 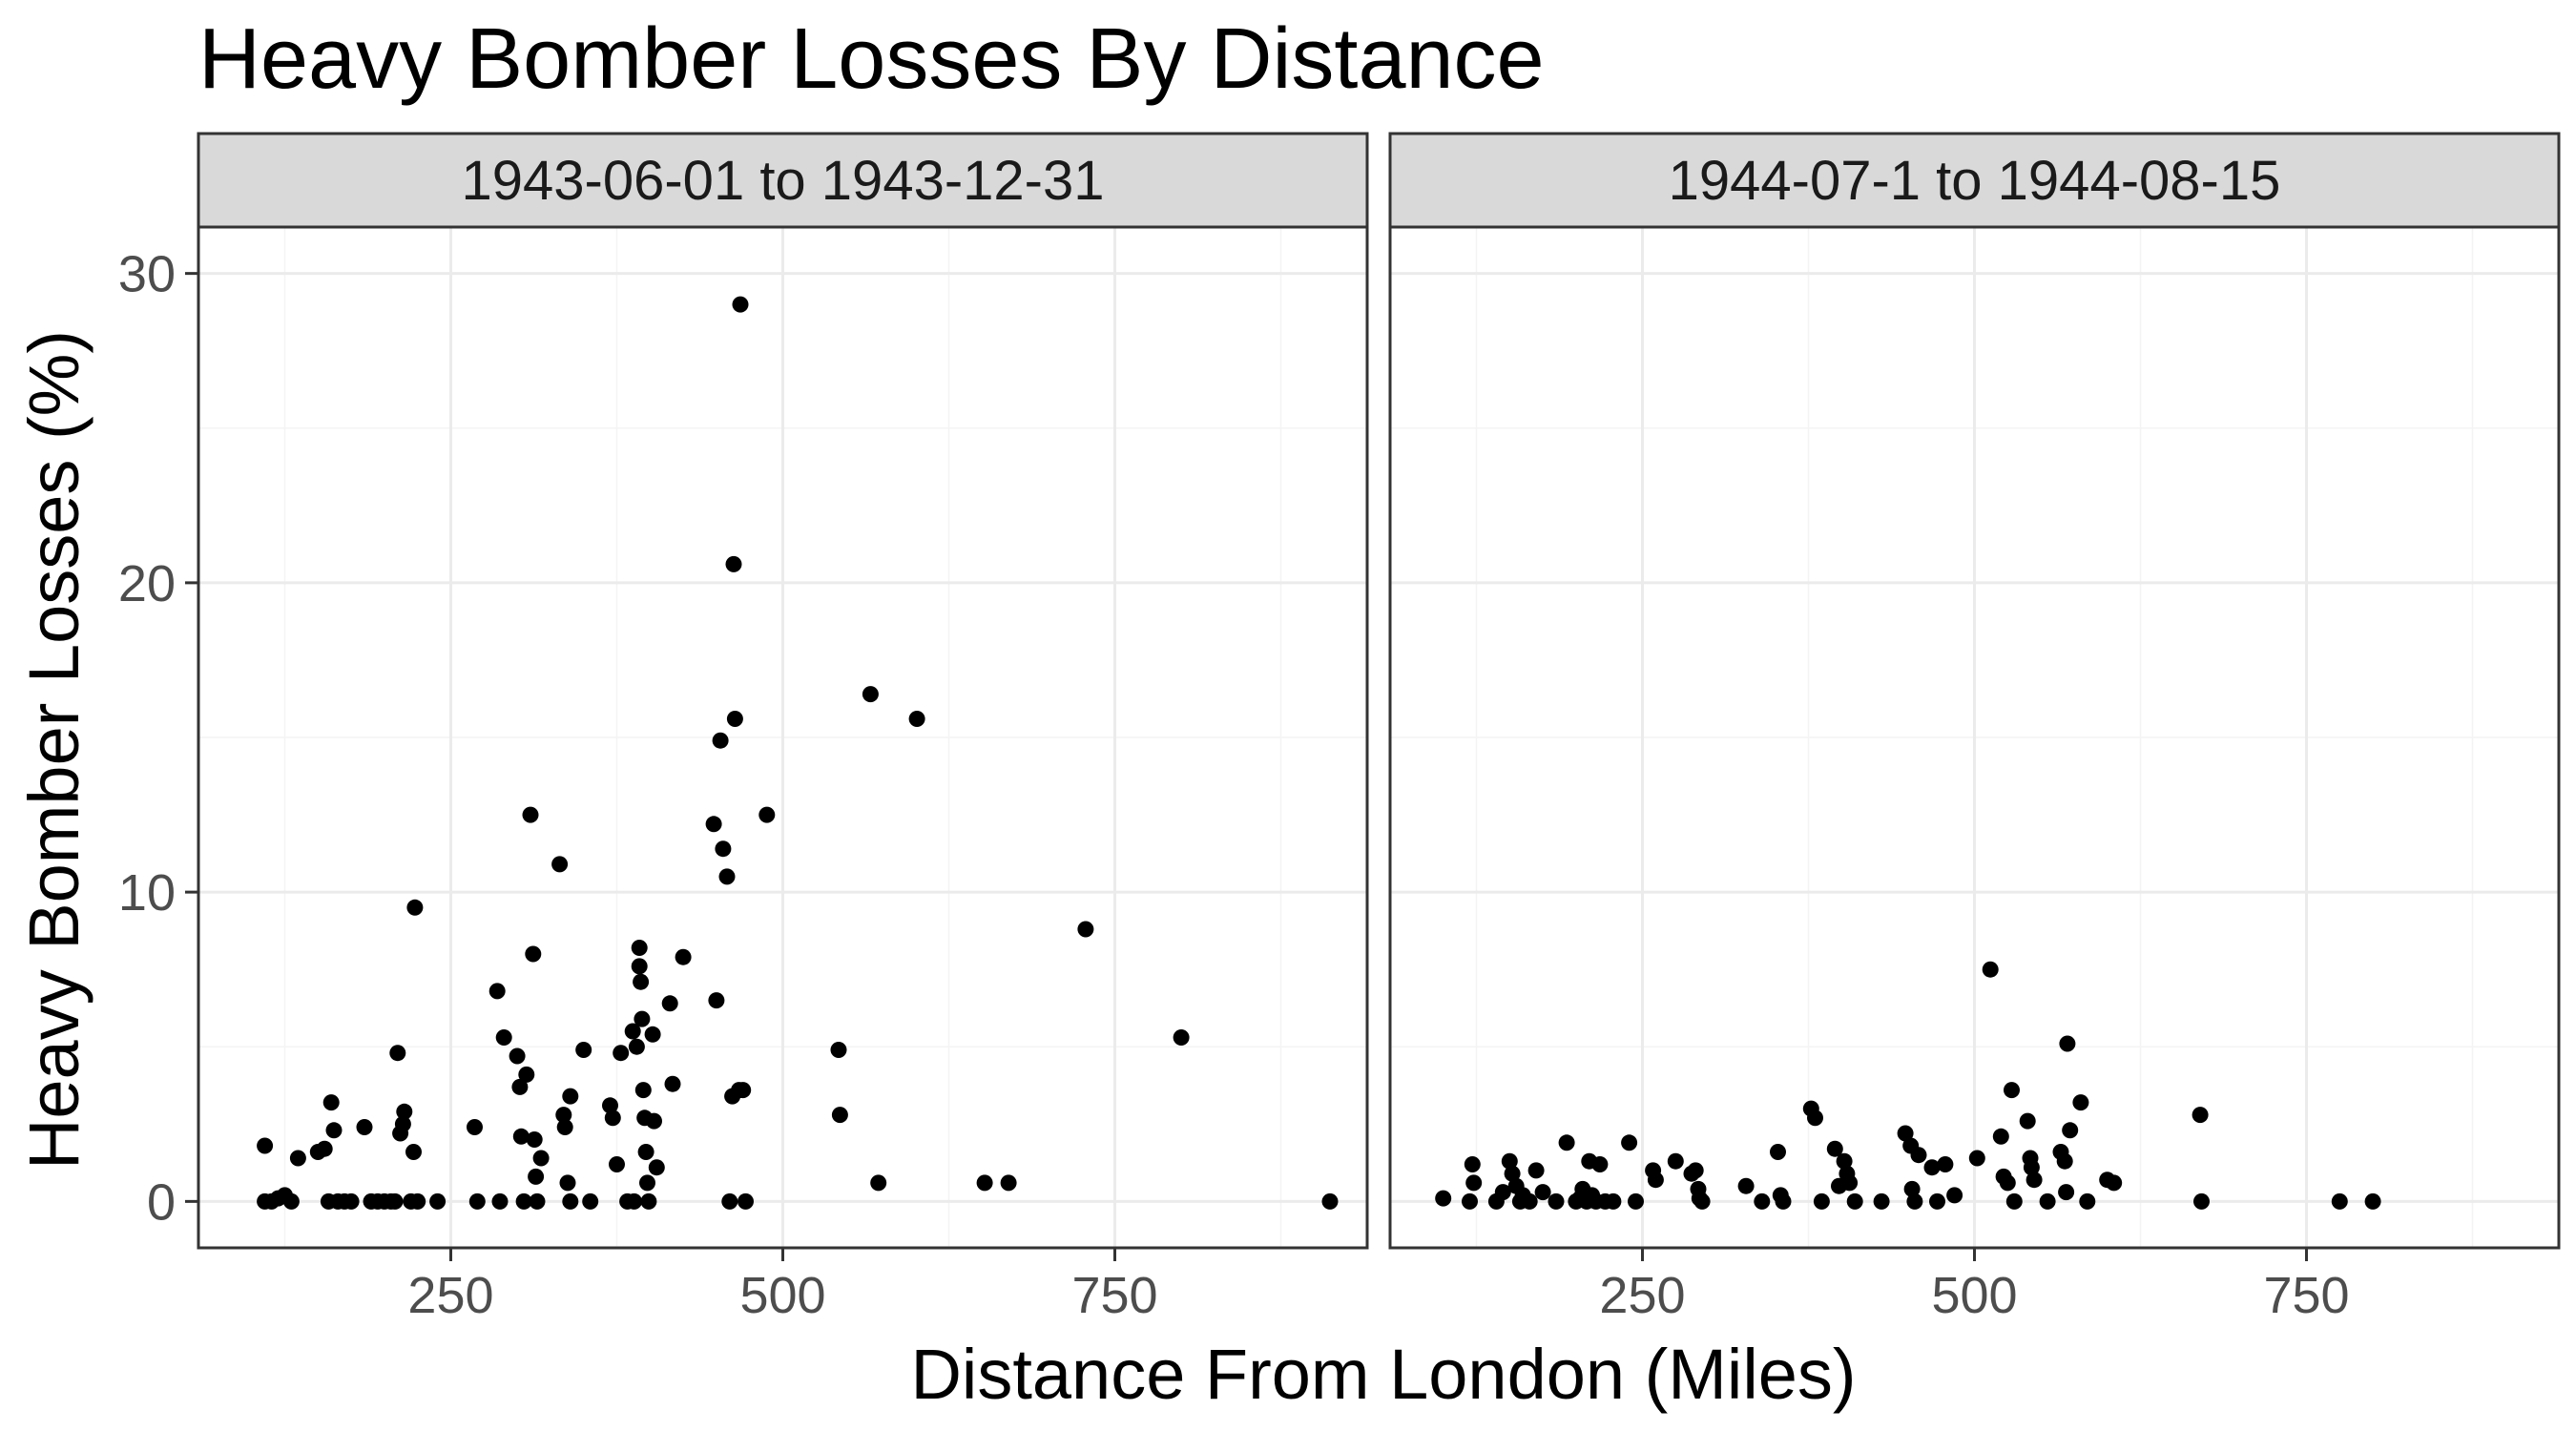 I want to click on y-tick-label: 10, so click(x=147, y=893).